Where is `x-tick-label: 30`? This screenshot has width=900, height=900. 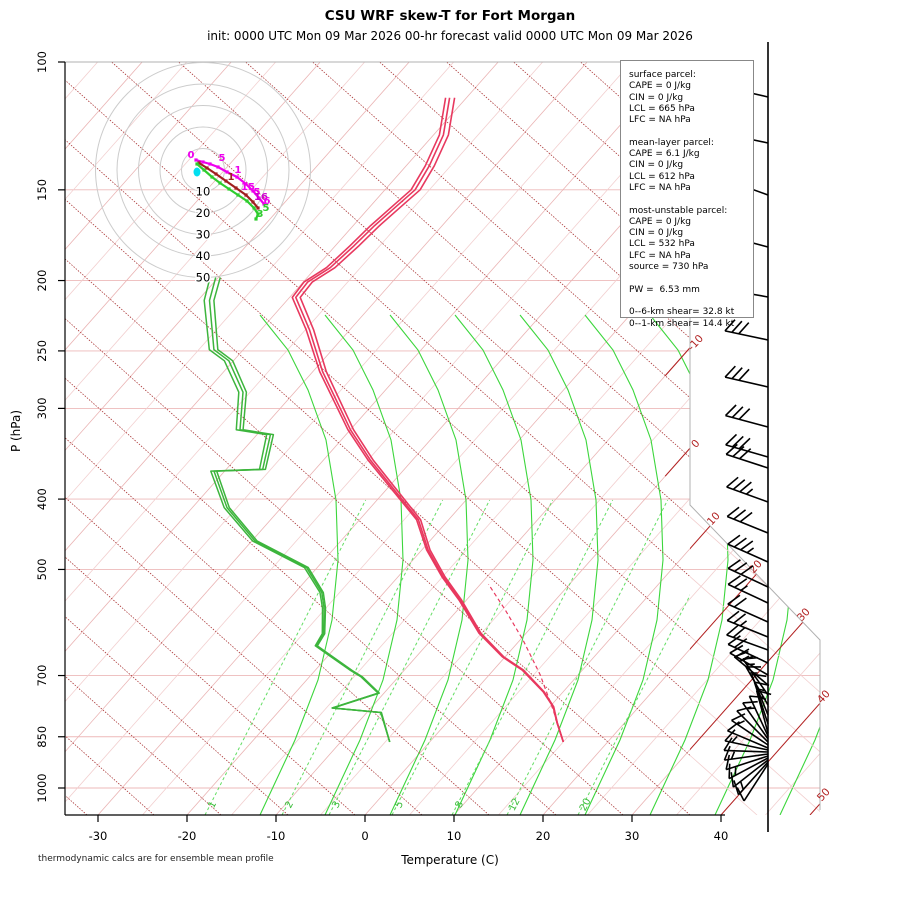 x-tick-label: 30 is located at coordinates (632, 836).